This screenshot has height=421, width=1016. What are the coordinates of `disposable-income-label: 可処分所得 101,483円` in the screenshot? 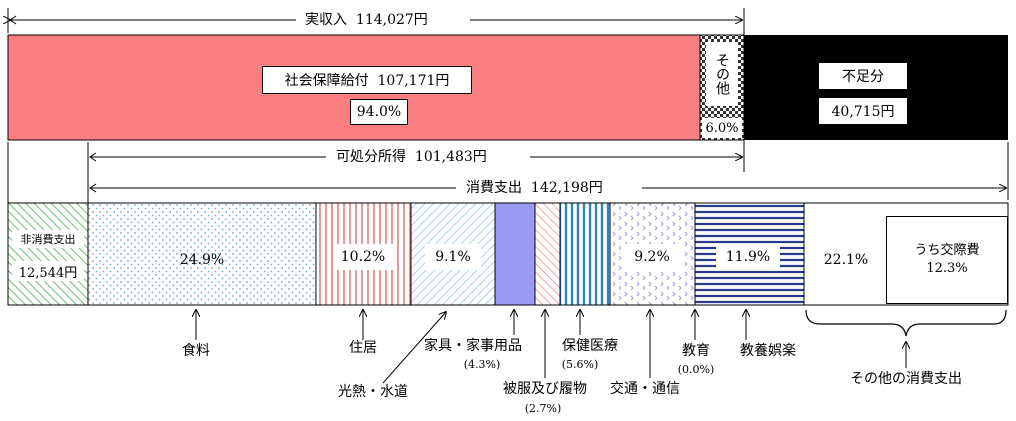 It's located at (411, 157).